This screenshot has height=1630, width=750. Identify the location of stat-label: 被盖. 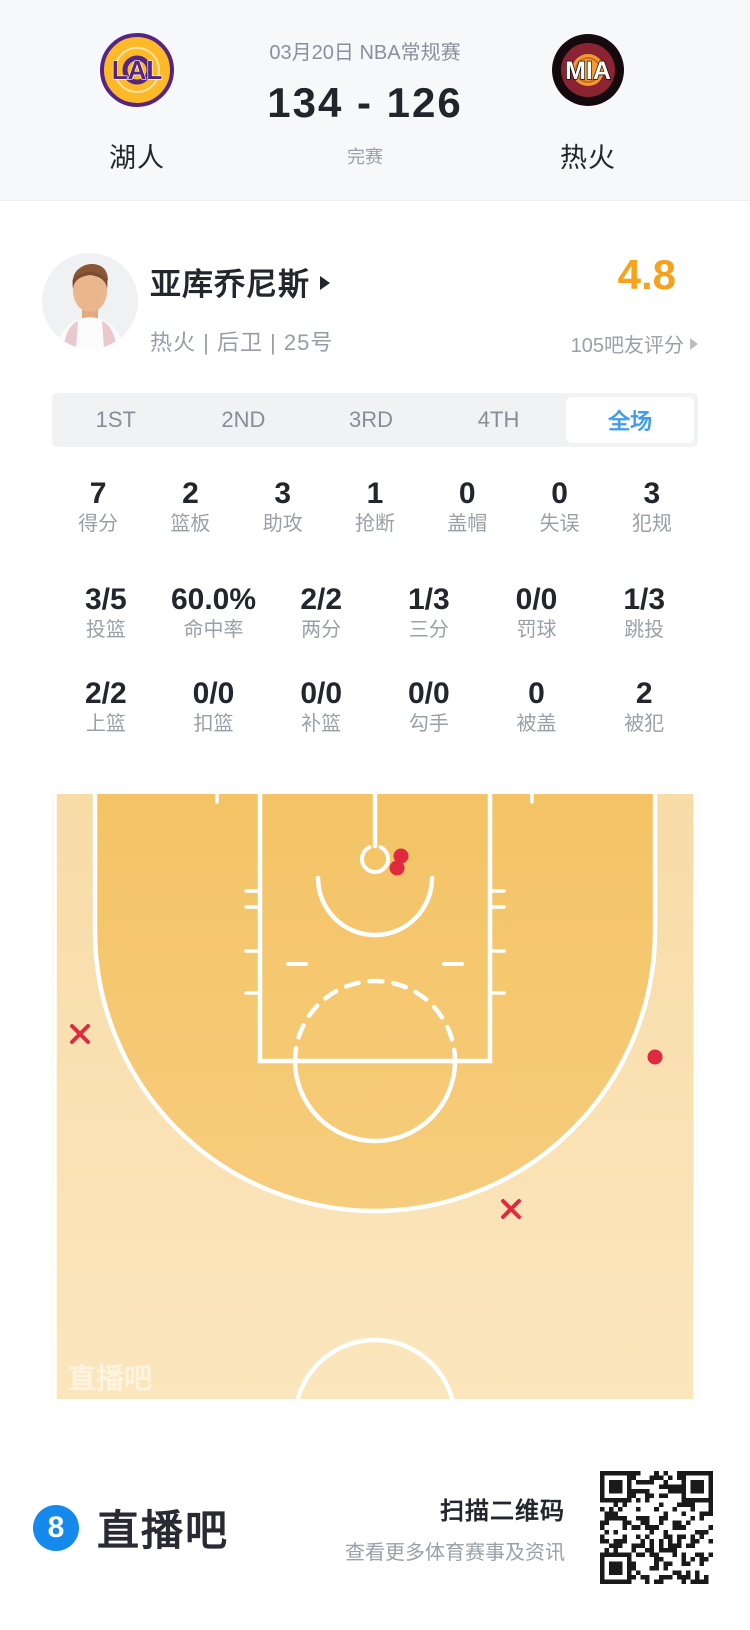
(536, 724).